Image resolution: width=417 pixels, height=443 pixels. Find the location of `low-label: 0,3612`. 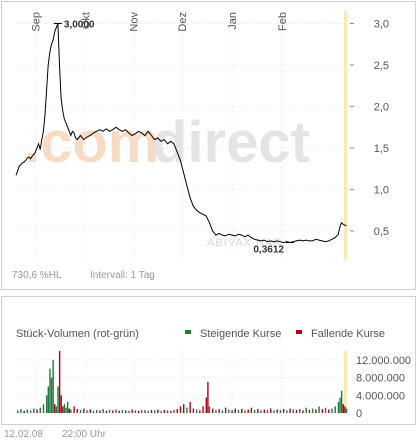

low-label: 0,3612 is located at coordinates (268, 249).